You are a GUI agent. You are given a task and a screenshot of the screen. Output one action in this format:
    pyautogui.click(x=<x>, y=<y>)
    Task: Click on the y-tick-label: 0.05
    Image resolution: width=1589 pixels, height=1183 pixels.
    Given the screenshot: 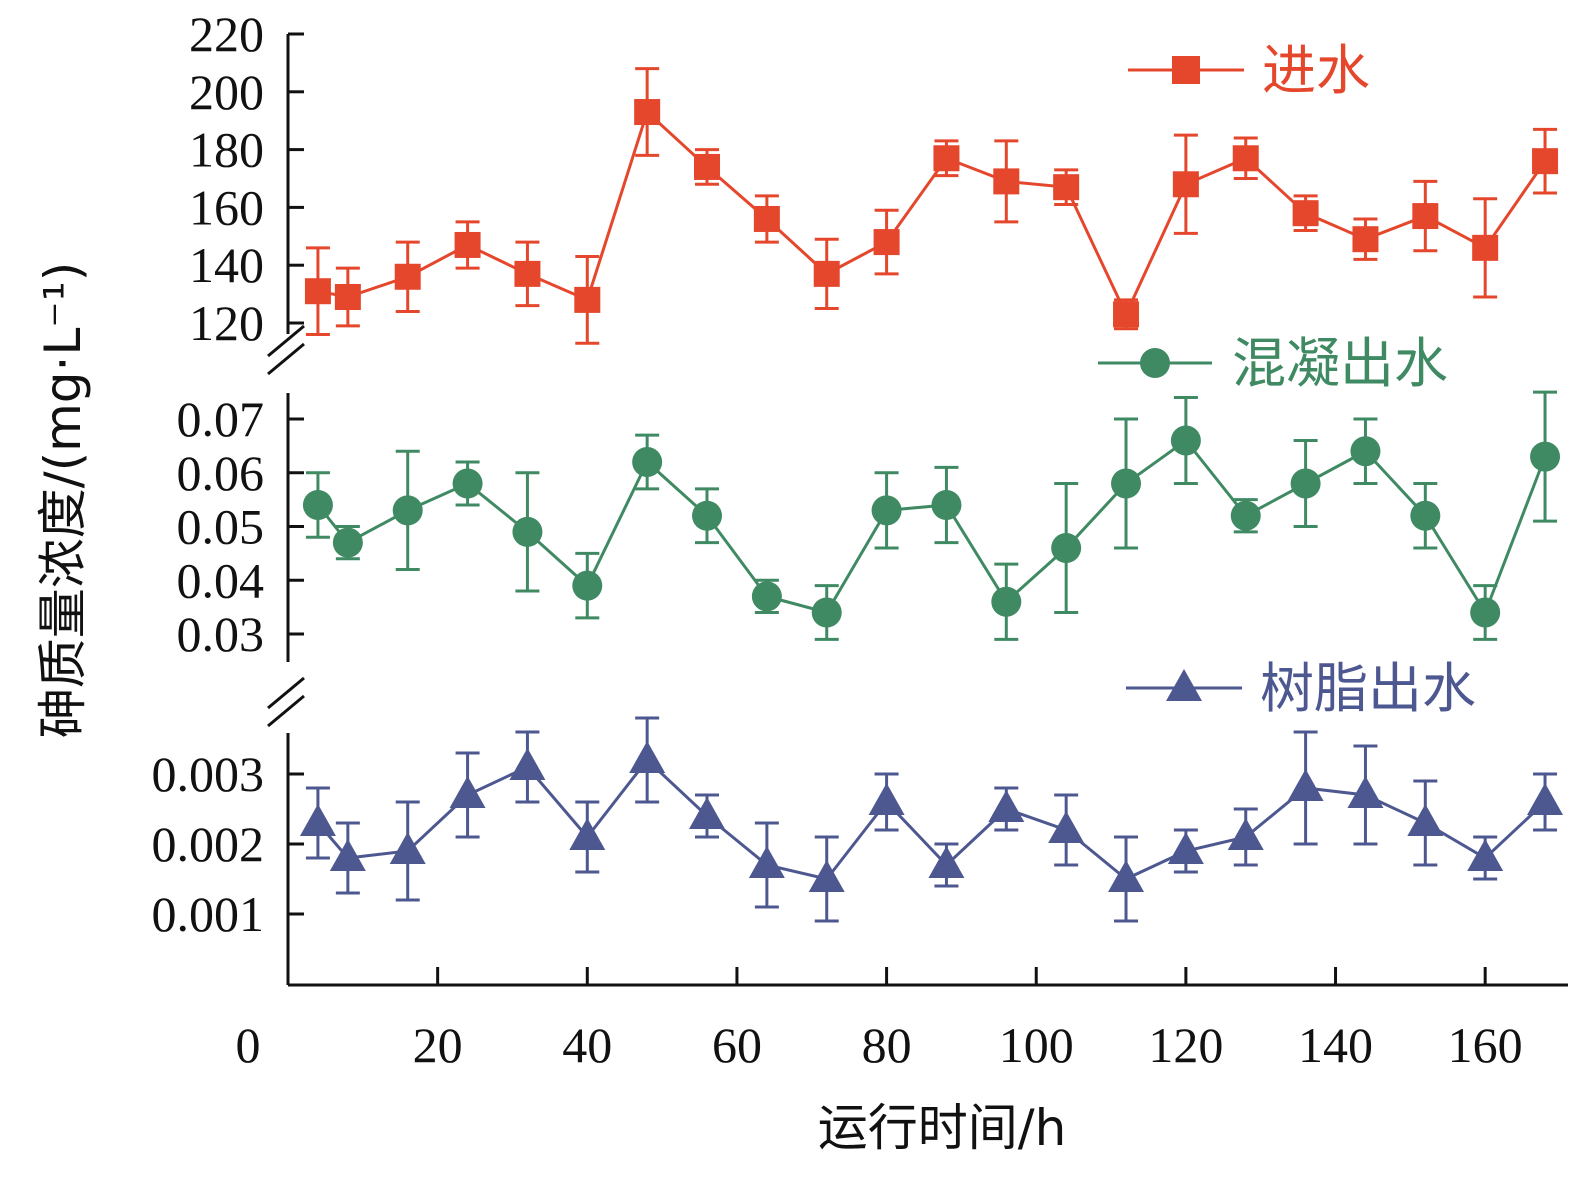 What is the action you would take?
    pyautogui.click(x=221, y=527)
    